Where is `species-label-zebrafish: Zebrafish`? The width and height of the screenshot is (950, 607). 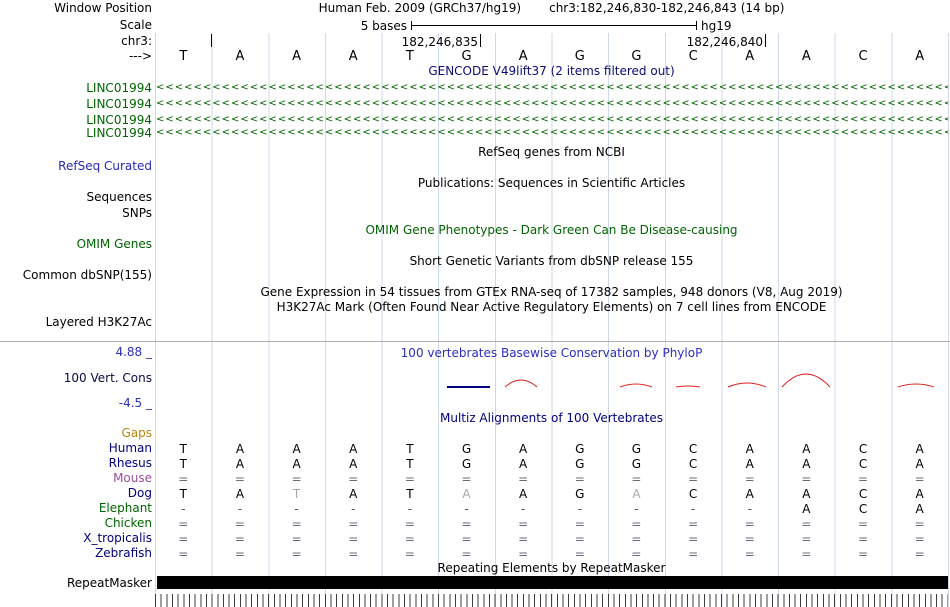
species-label-zebrafish: Zebrafish is located at coordinates (123, 553).